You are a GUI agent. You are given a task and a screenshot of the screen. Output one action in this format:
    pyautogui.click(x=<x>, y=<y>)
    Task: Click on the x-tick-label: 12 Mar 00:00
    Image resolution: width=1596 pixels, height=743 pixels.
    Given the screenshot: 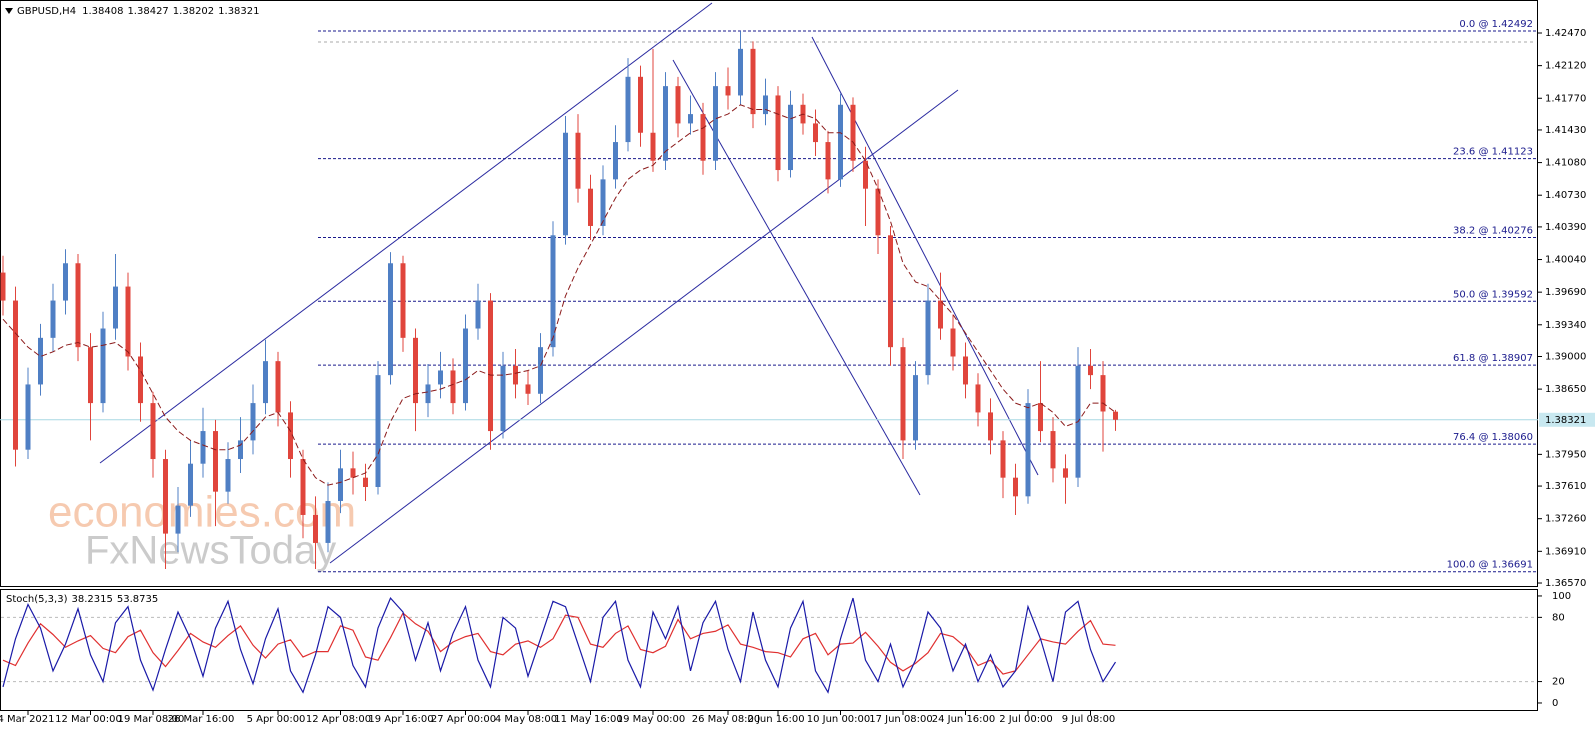 What is the action you would take?
    pyautogui.click(x=88, y=719)
    